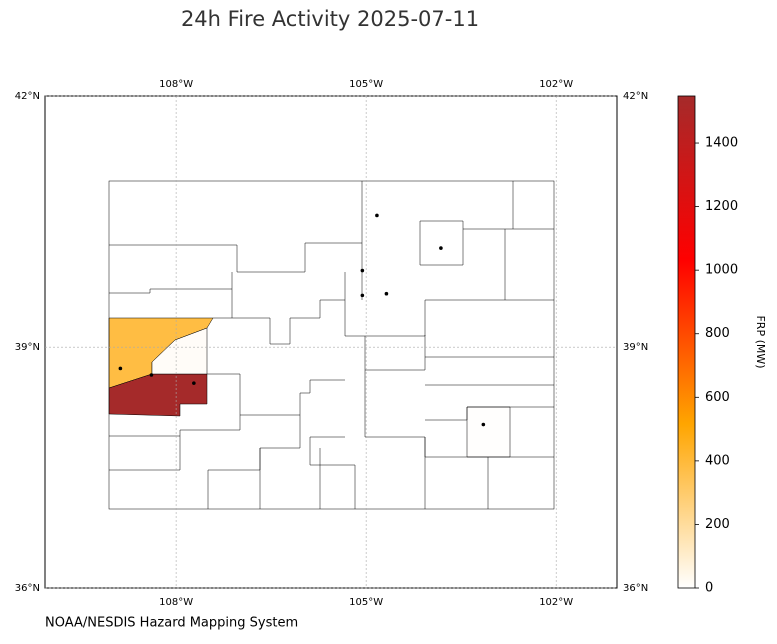 This screenshot has height=644, width=777. What do you see at coordinates (686, 342) in the screenshot?
I see `colorbar` at bounding box center [686, 342].